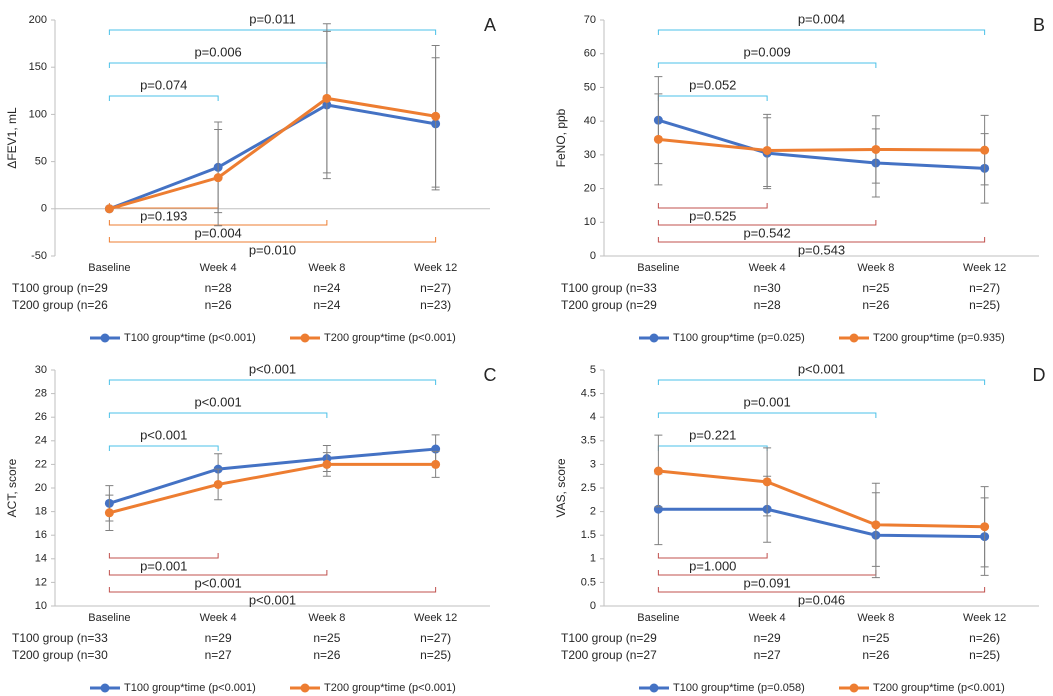  I want to click on y-tick-label: 50, so click(41, 162).